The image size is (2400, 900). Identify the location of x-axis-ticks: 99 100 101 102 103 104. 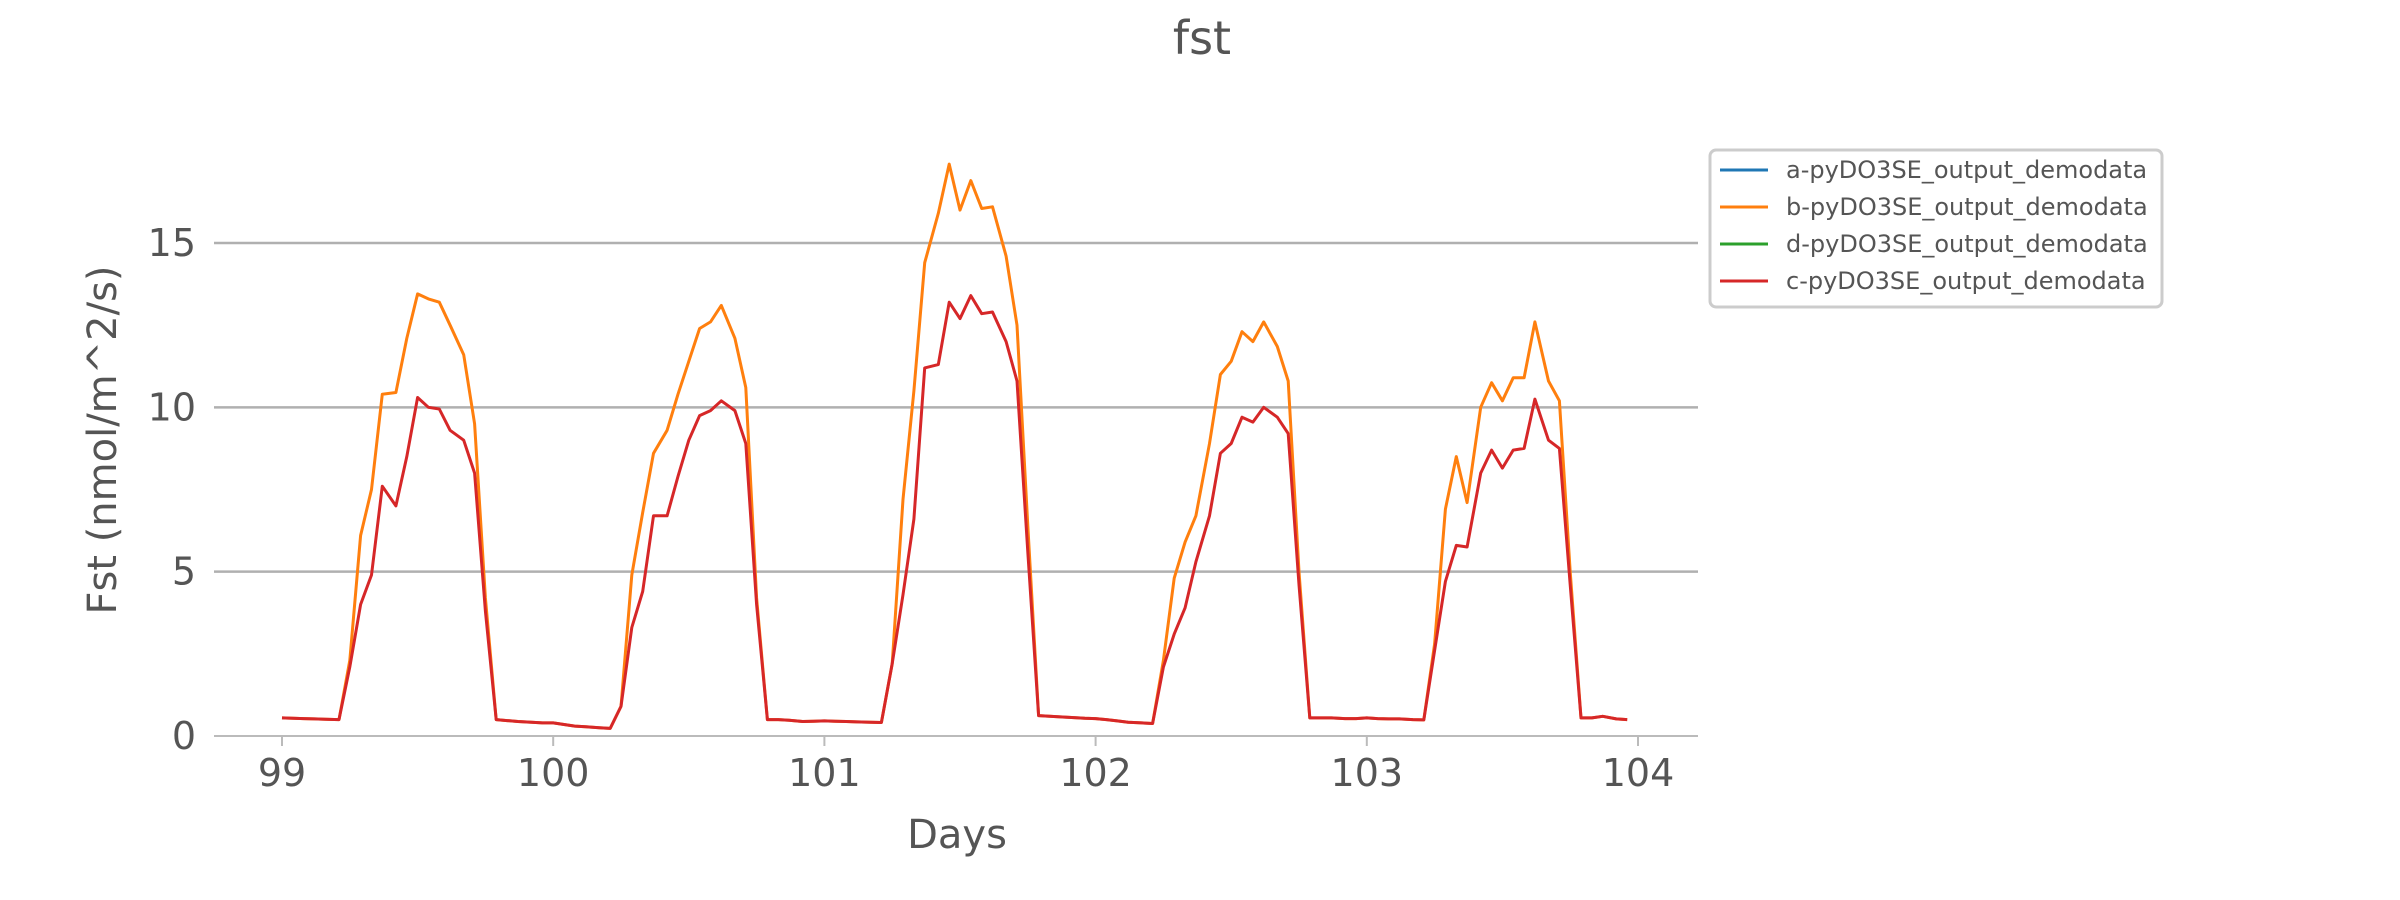
(966, 765).